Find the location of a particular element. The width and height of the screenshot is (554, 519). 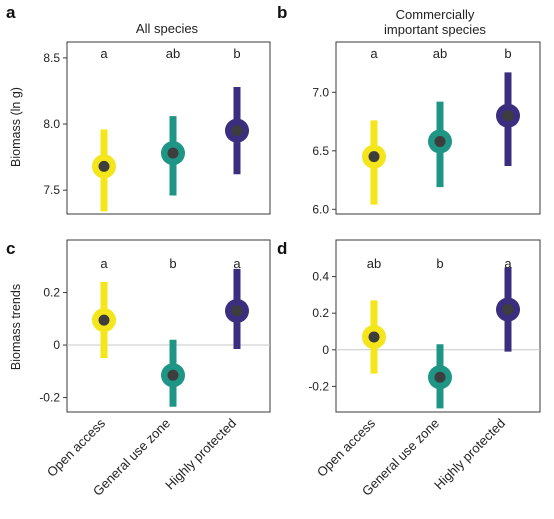

panel-d-open-access-significance: ab is located at coordinates (374, 263).